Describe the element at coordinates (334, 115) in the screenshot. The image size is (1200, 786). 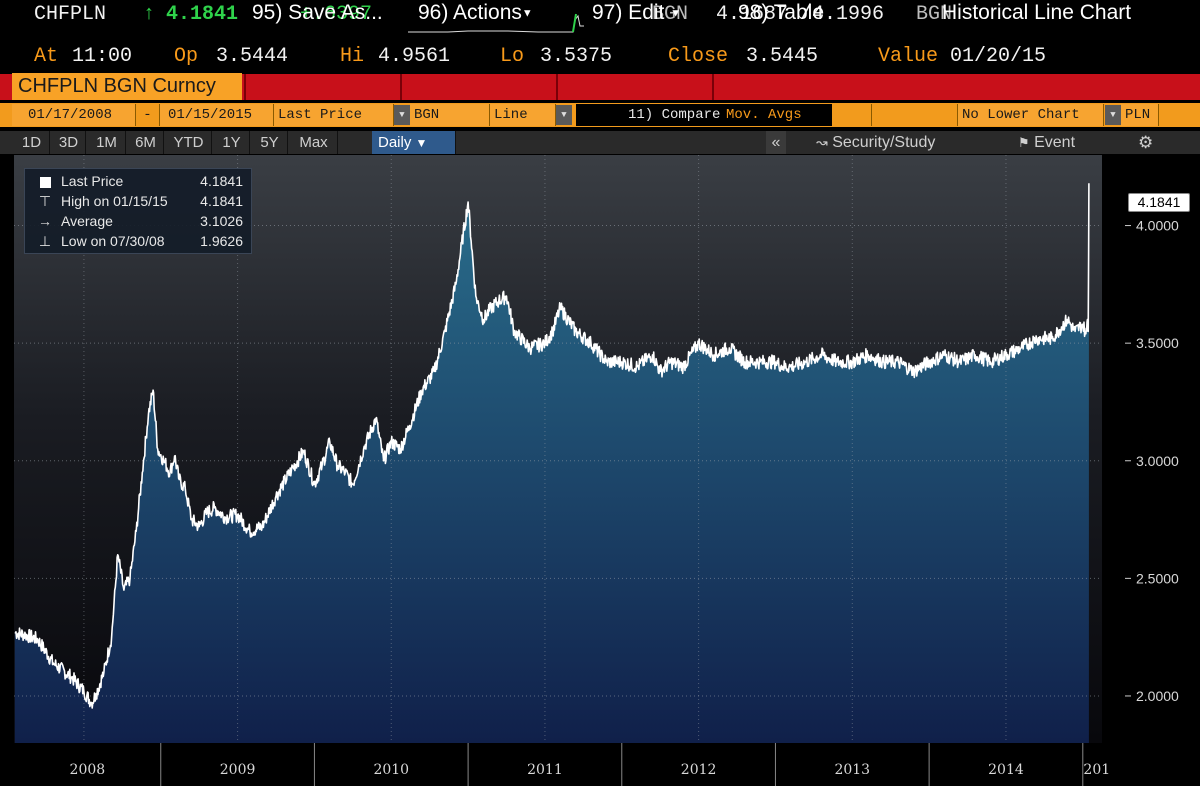
I see `price-field-select: Last Price` at that location.